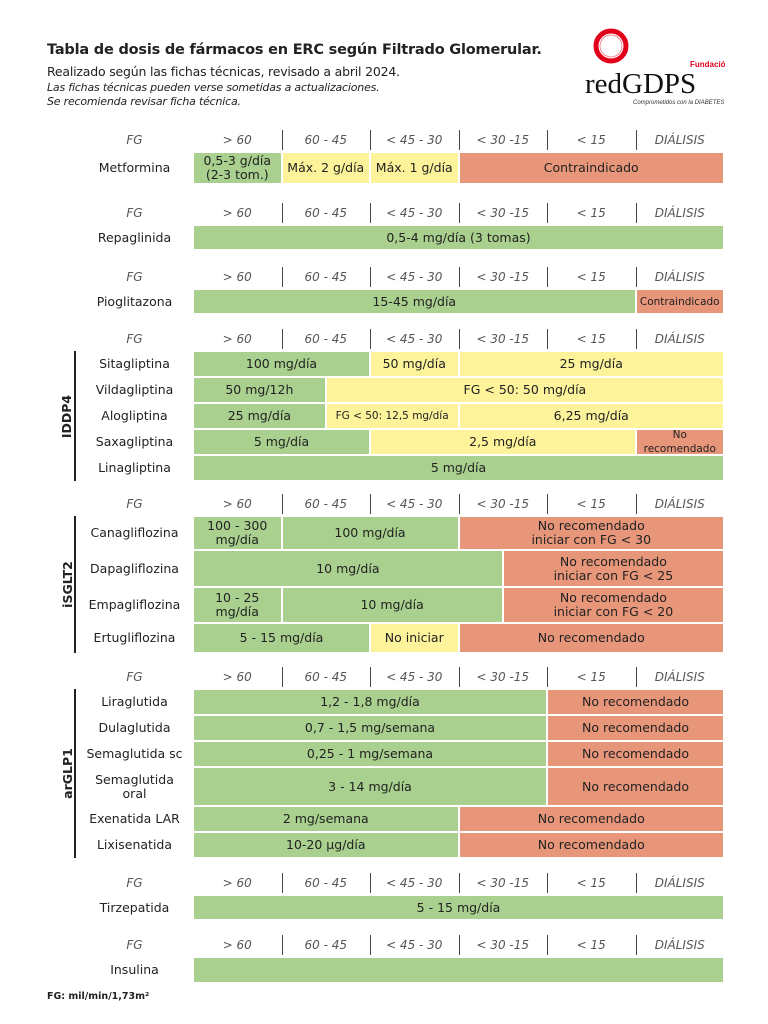  Describe the element at coordinates (237, 605) in the screenshot. I see `dose-cell-green: 10 - 25 mg/día` at that location.